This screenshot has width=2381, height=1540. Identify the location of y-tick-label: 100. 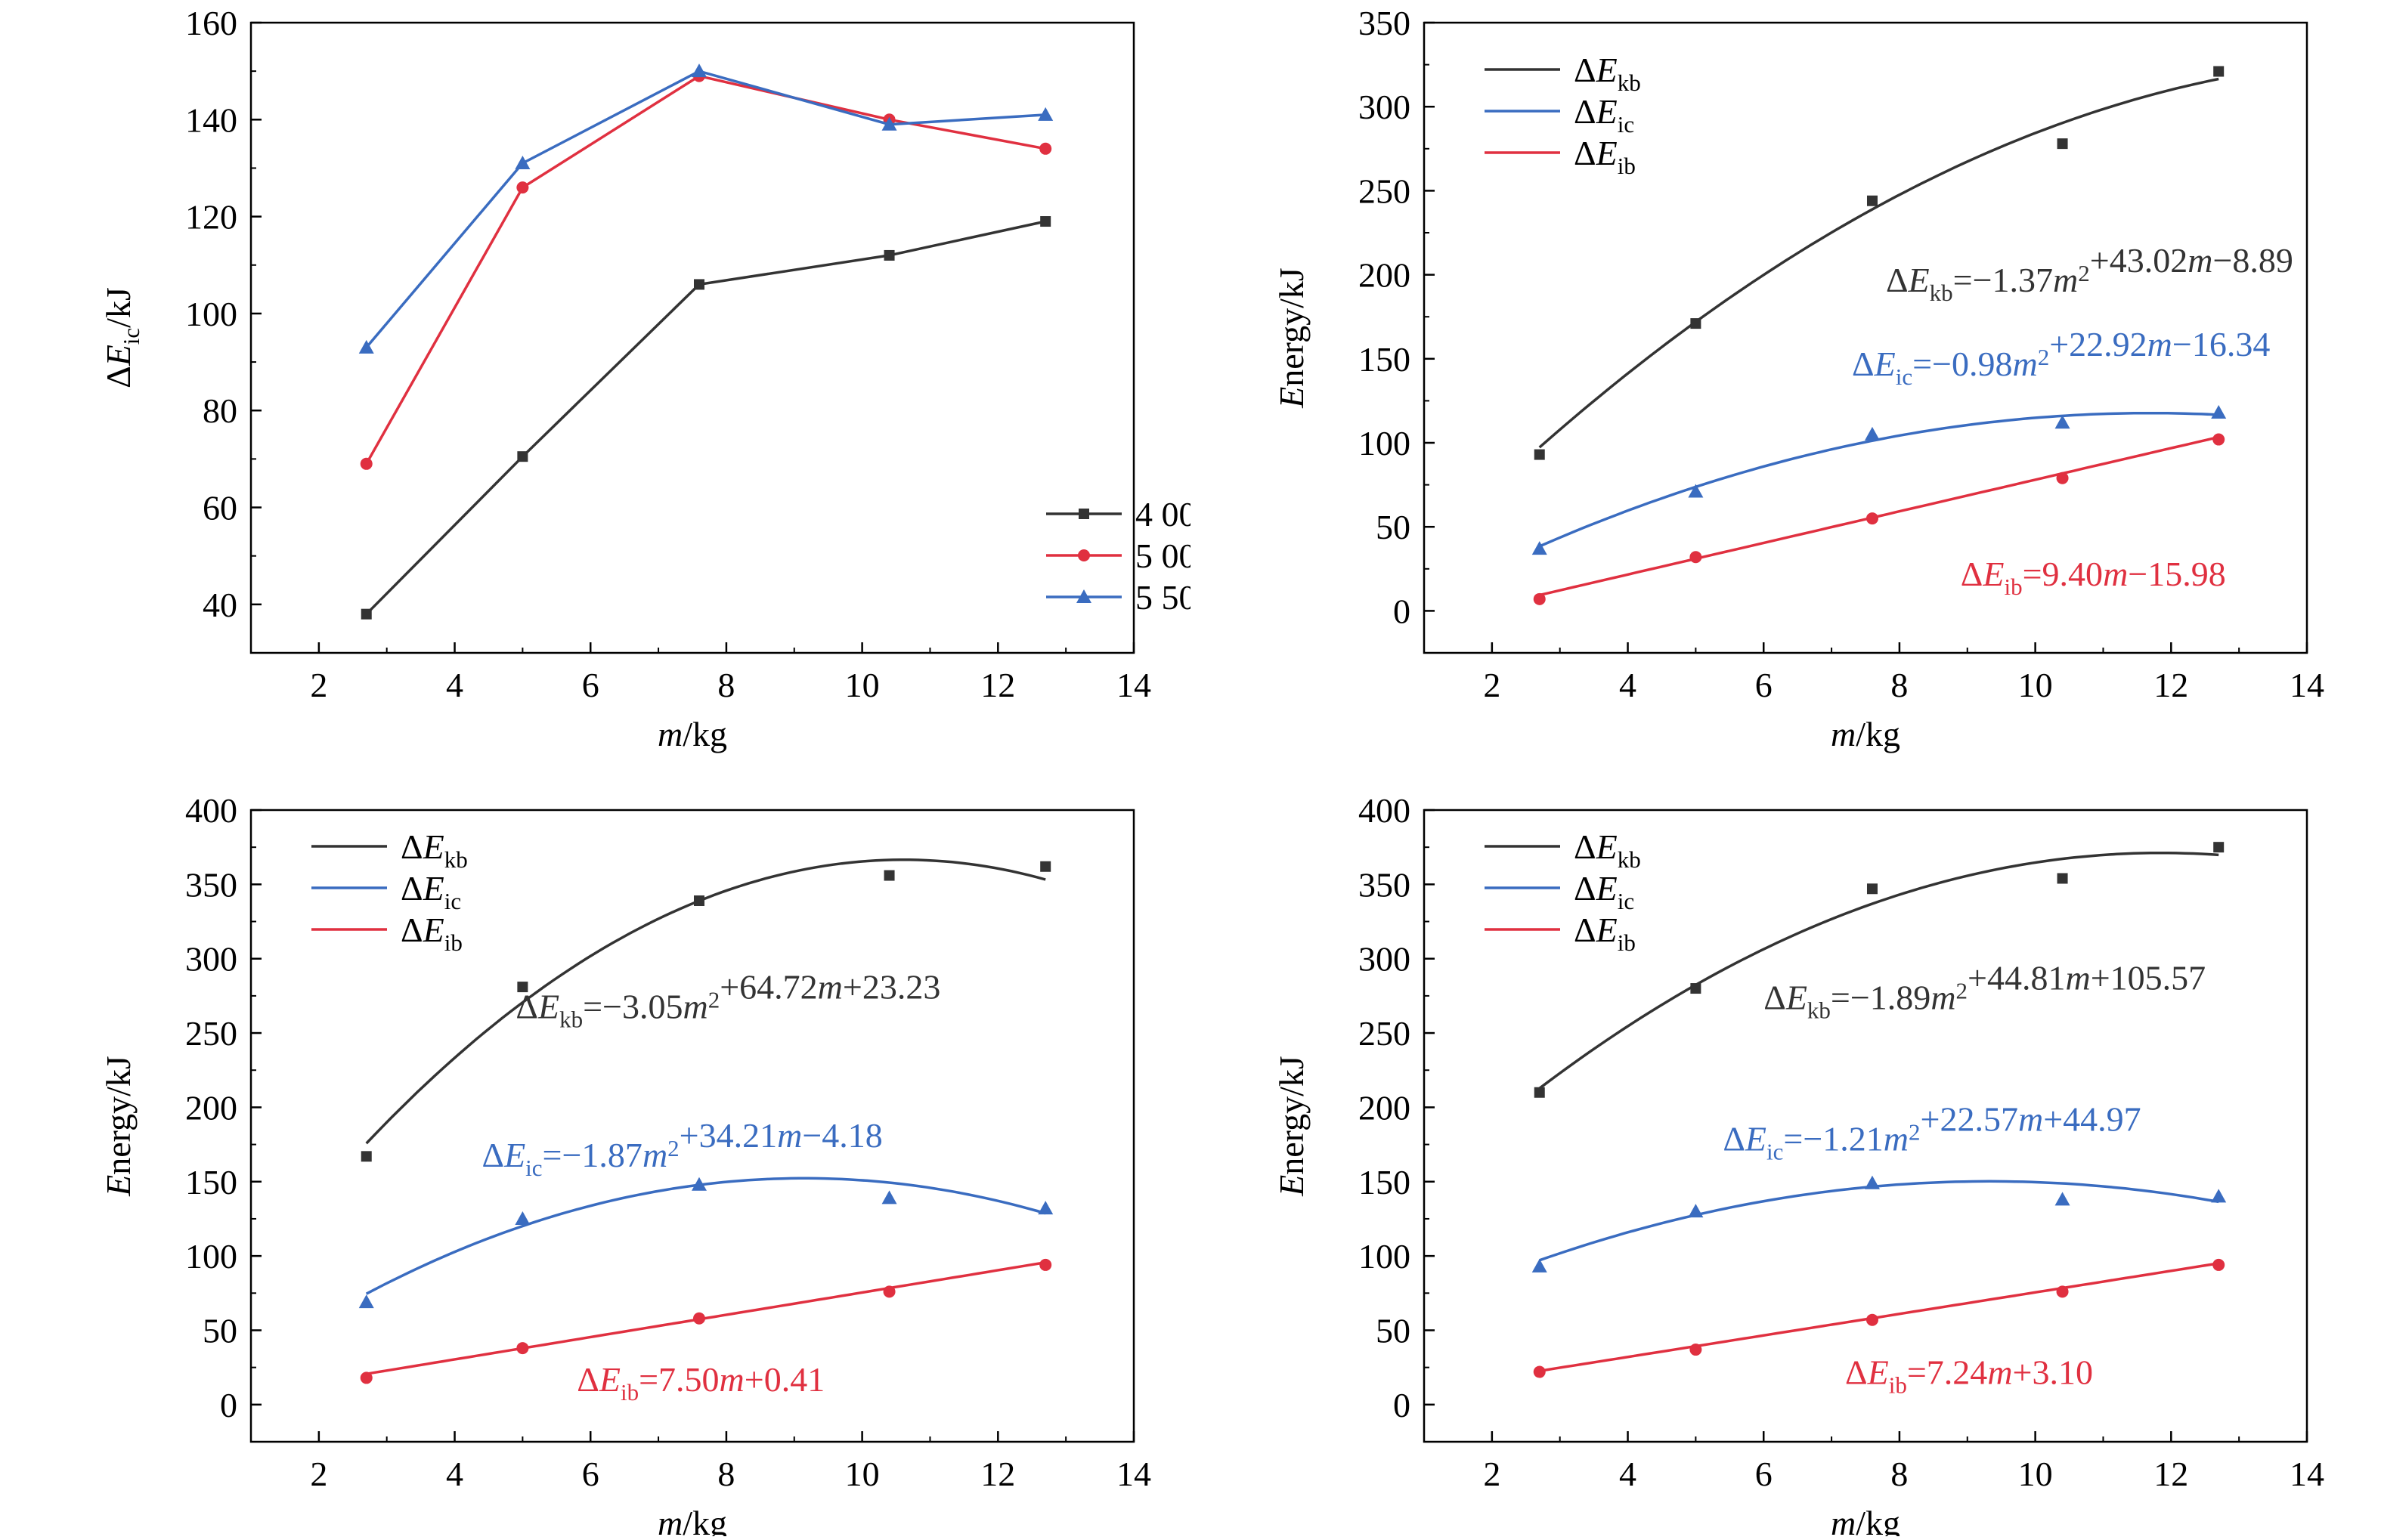
(1384, 443).